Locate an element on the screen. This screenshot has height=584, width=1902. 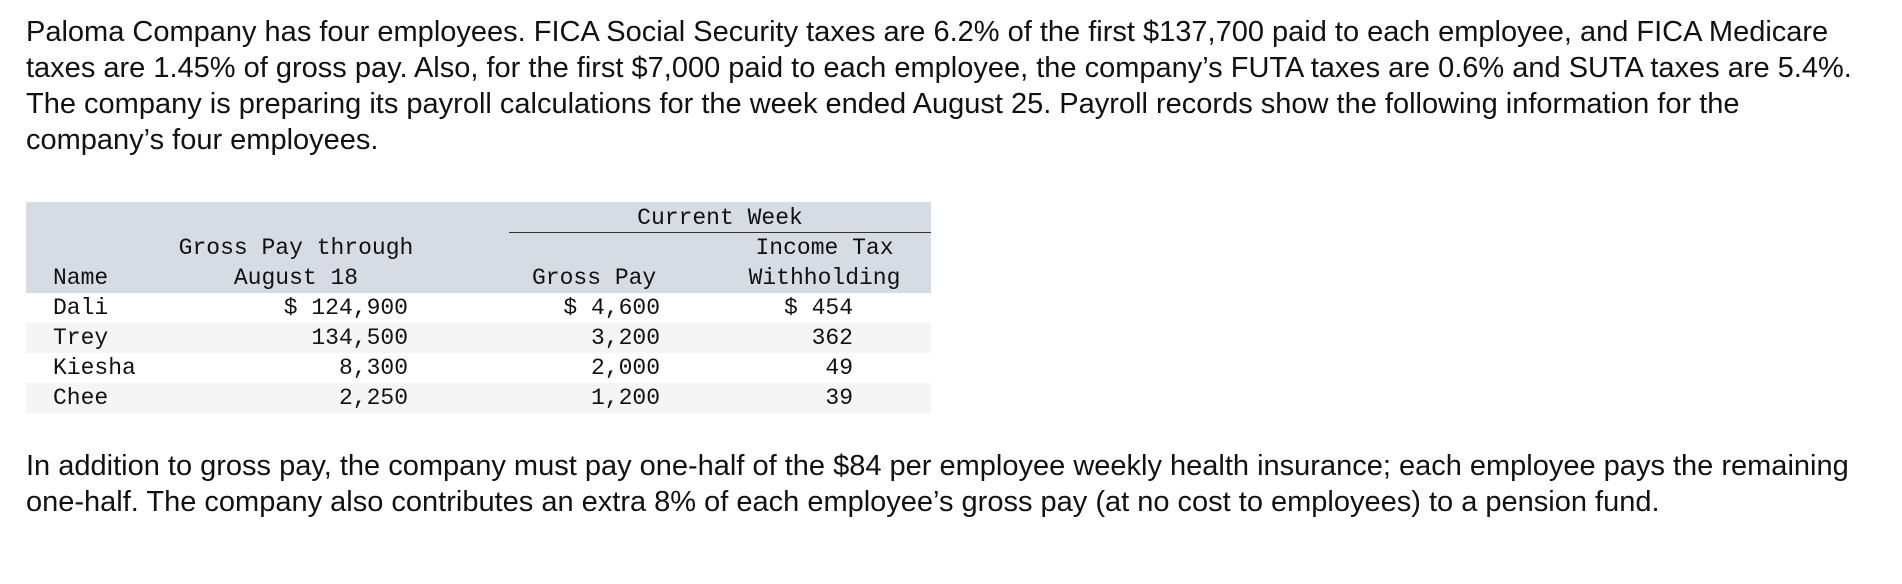
row-gross-pay: 2,000 is located at coordinates (625, 368).